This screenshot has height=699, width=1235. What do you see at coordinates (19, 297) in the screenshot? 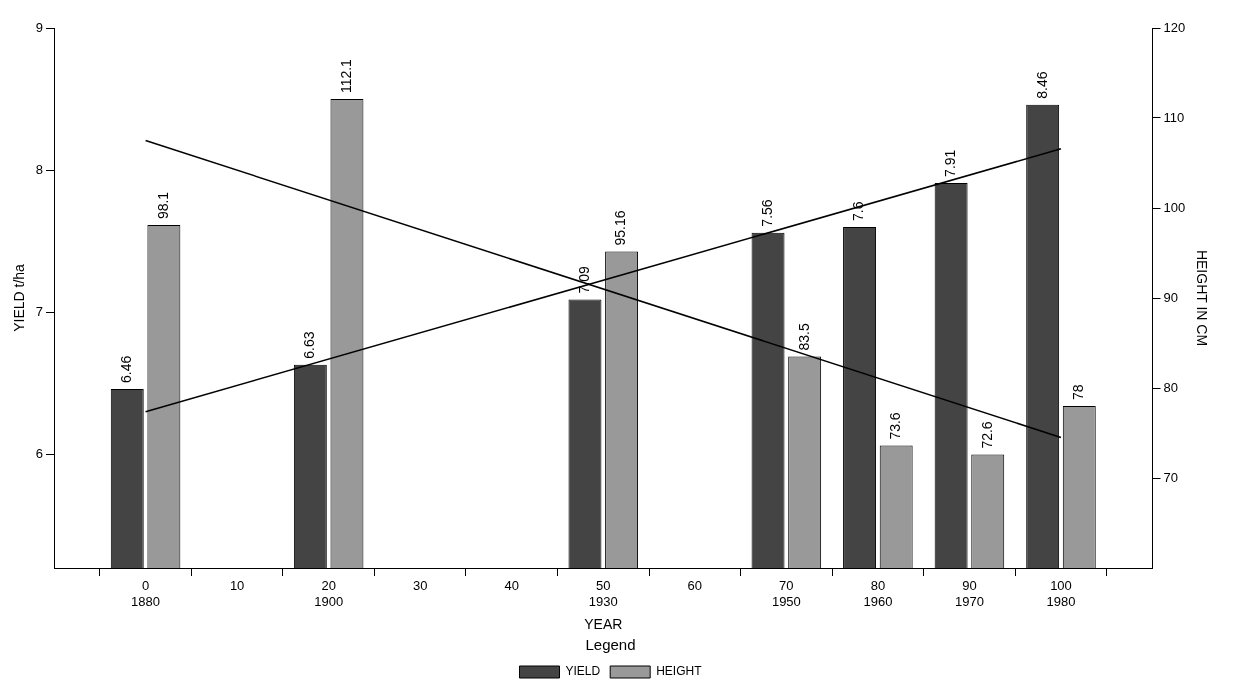
I see `y-axis-title: YIELD t/ha` at bounding box center [19, 297].